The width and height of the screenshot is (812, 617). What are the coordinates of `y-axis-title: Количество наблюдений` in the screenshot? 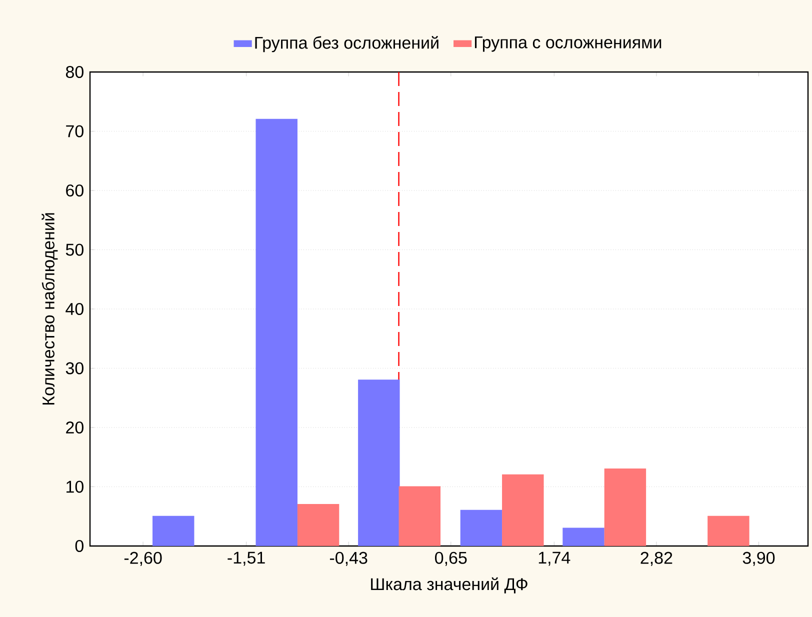 It's located at (50, 309).